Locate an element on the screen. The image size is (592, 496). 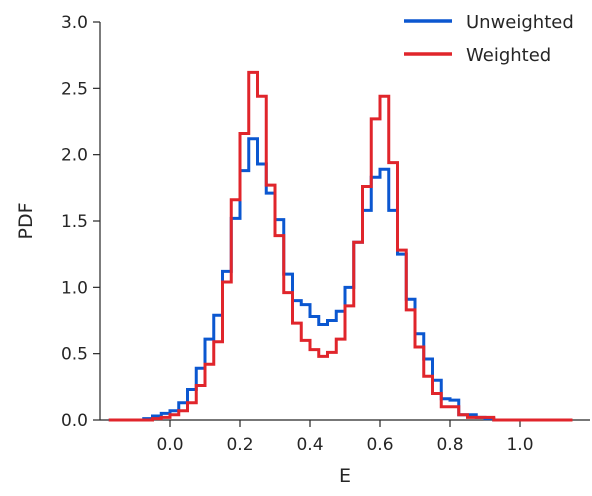
x-ticks: 0.0 0.2 0.4 0.6 0.8 1.0 is located at coordinates (345, 437).